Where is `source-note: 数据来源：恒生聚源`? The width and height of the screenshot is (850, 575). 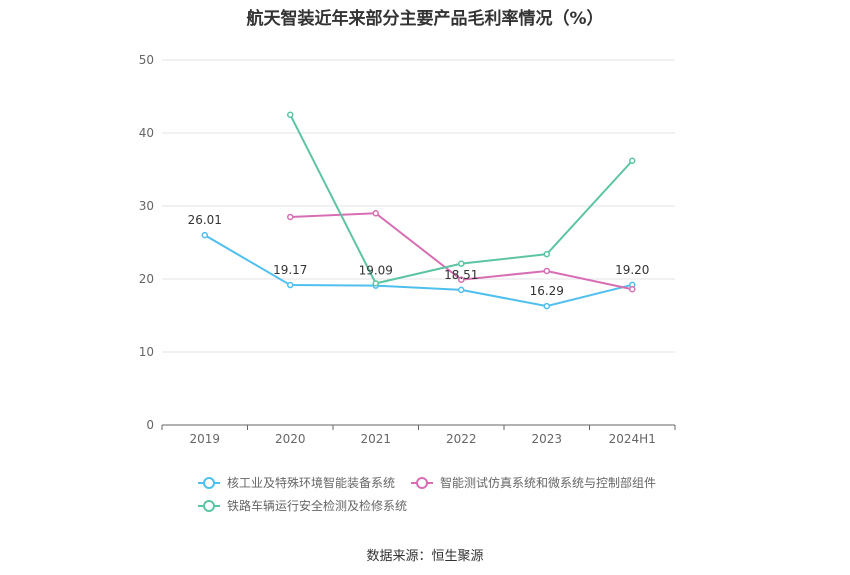
source-note: 数据来源：恒生聚源 is located at coordinates (425, 556).